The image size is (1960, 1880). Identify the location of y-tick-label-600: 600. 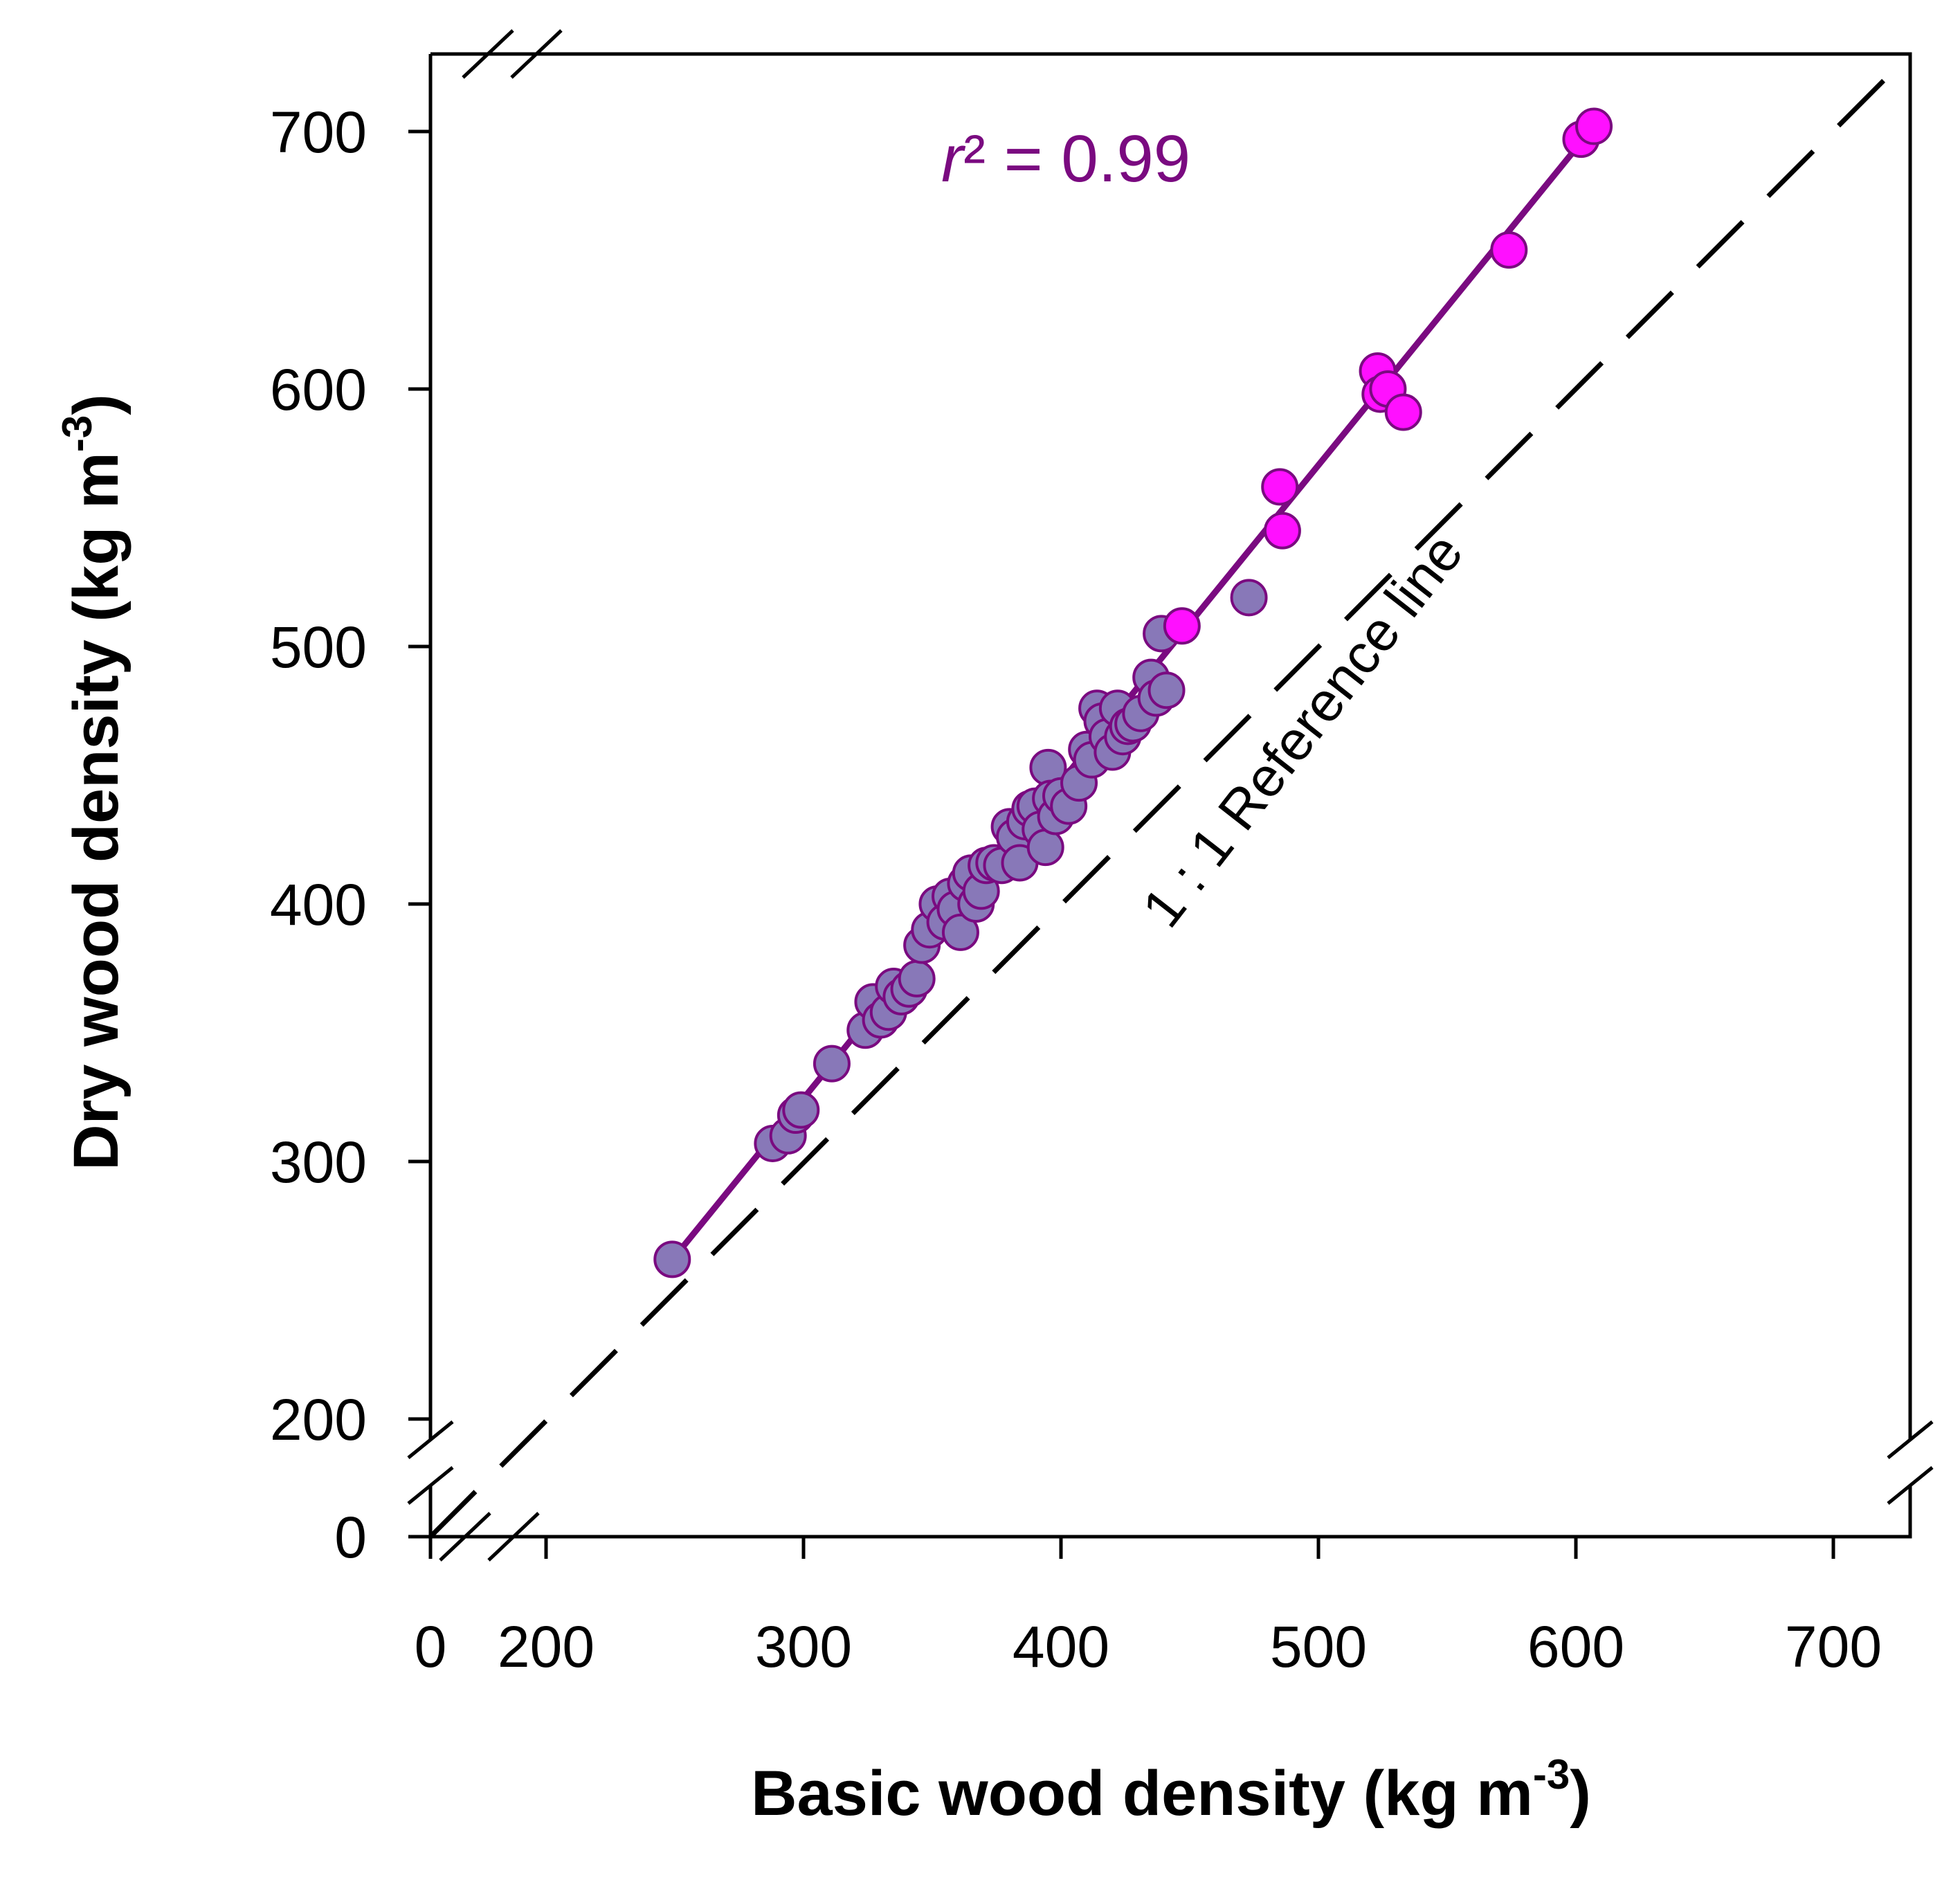
(318, 390).